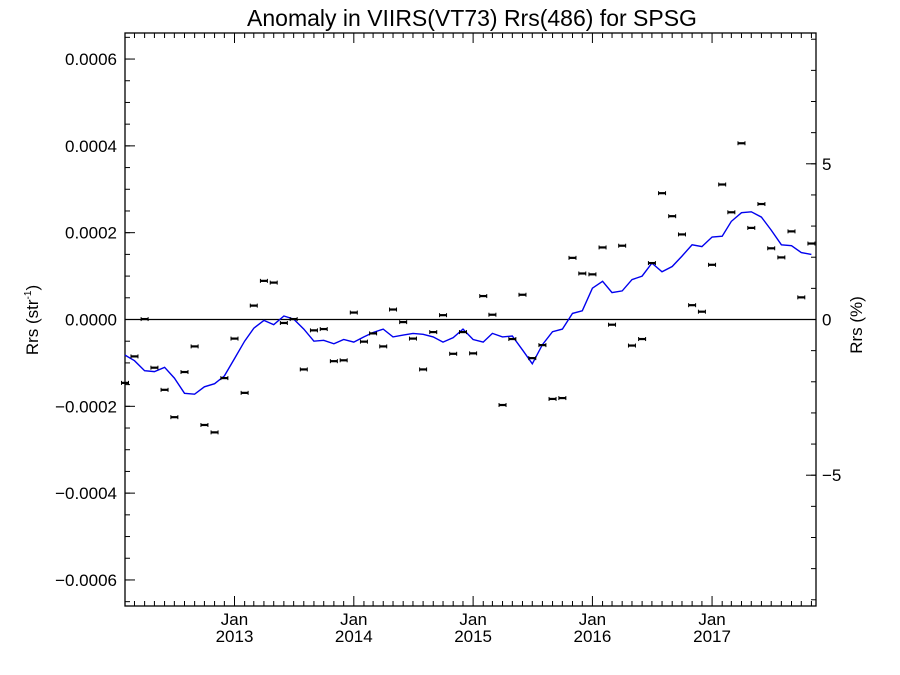 The width and height of the screenshot is (900, 675). I want to click on x-tick-year-label: 2017, so click(712, 636).